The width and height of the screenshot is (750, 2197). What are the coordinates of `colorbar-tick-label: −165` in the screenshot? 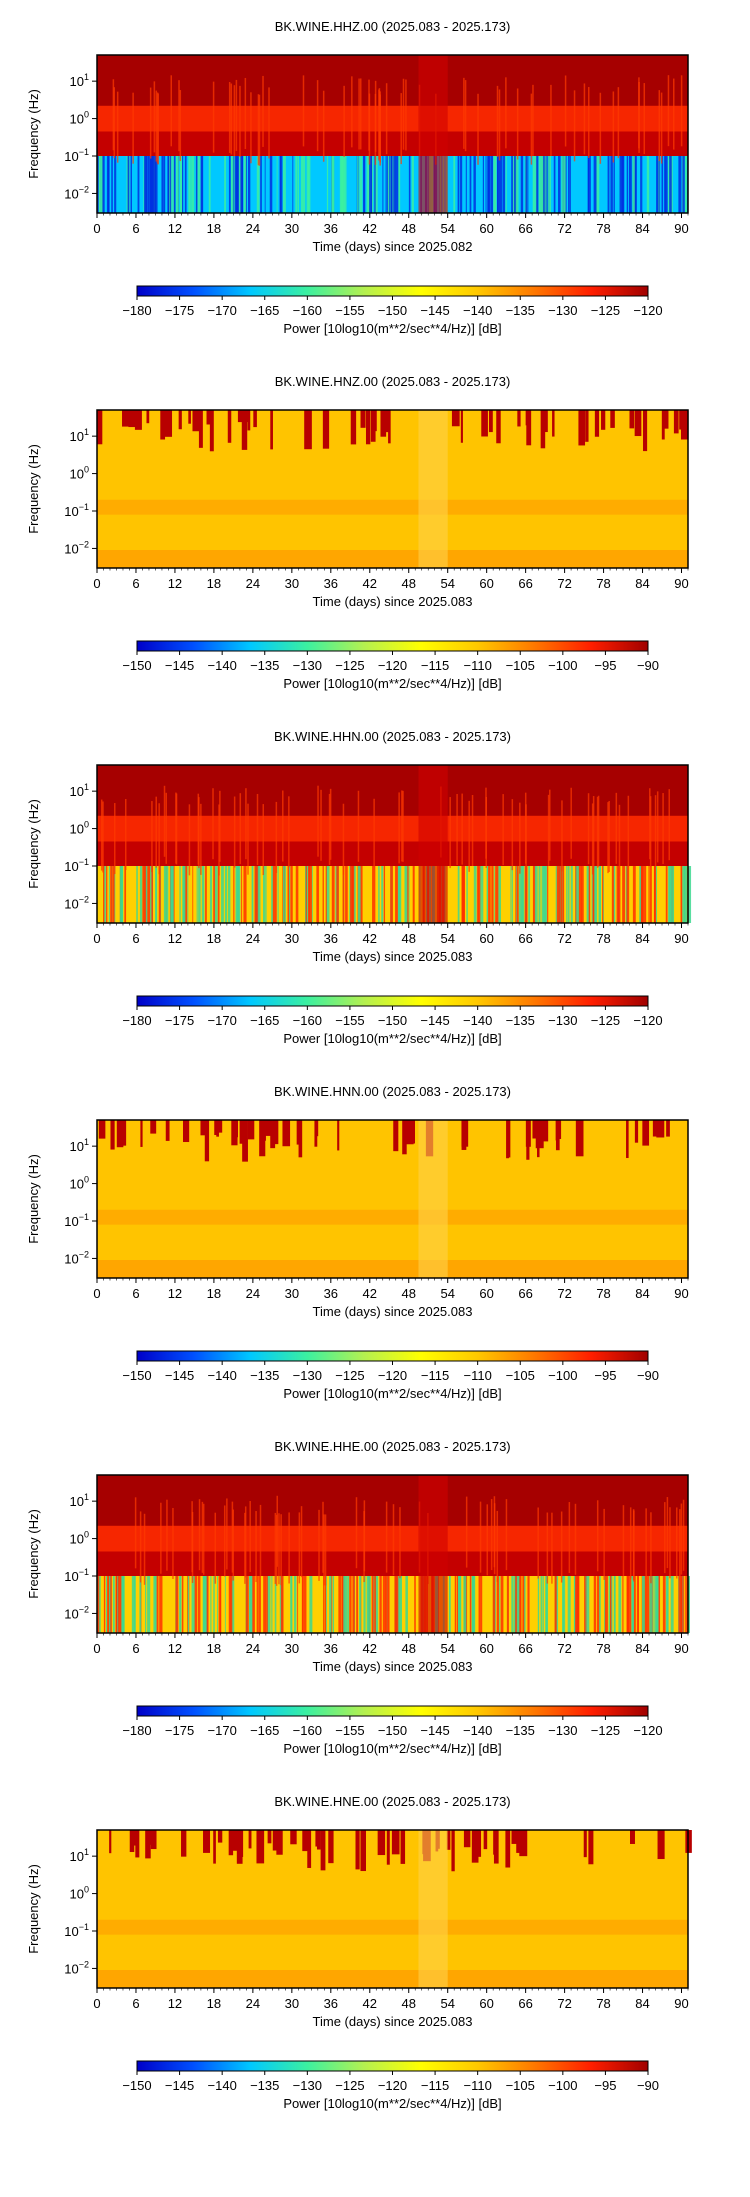 It's located at (264, 310).